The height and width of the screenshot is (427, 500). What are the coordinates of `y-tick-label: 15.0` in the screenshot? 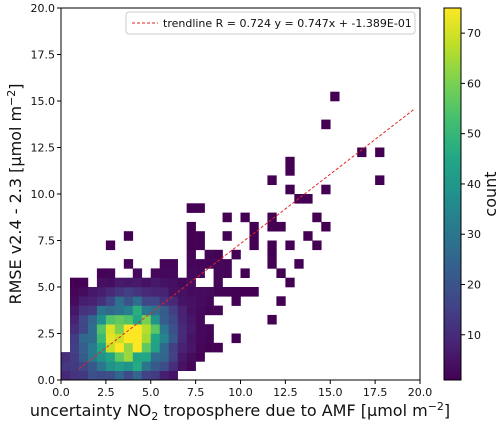 It's located at (43, 101).